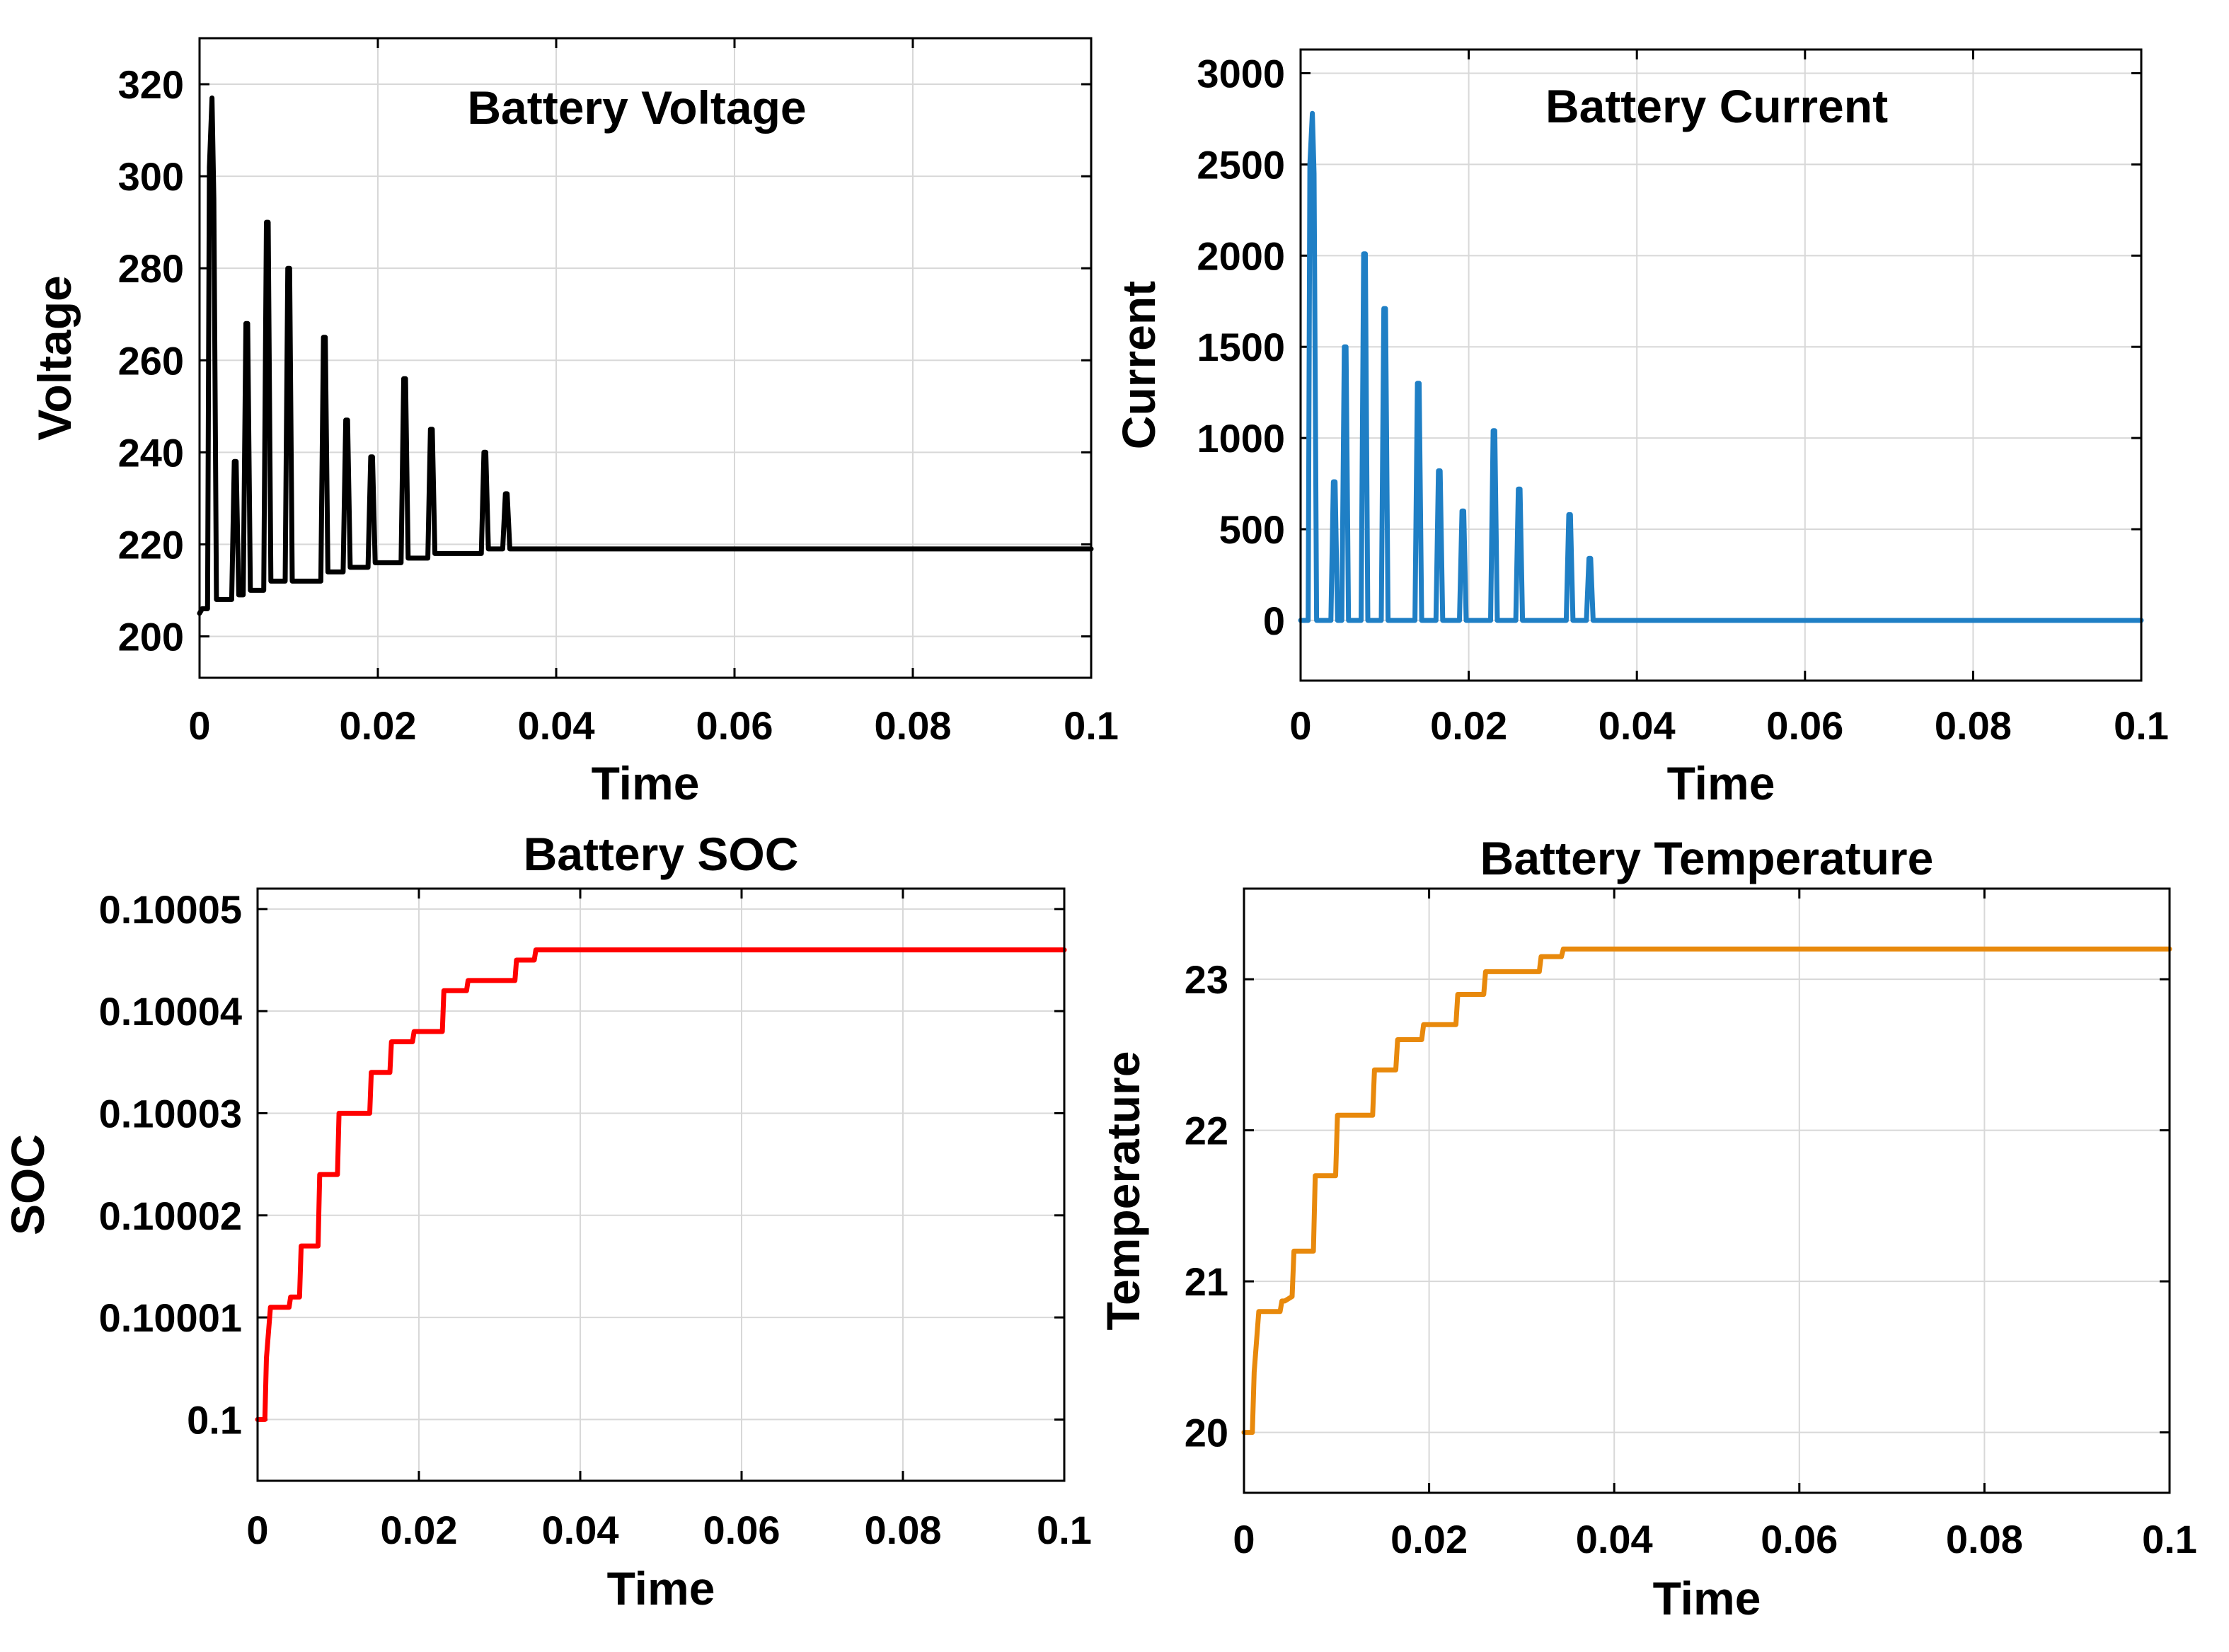 The width and height of the screenshot is (2229, 1652). I want to click on battery-current-title: Battery Current, so click(1716, 106).